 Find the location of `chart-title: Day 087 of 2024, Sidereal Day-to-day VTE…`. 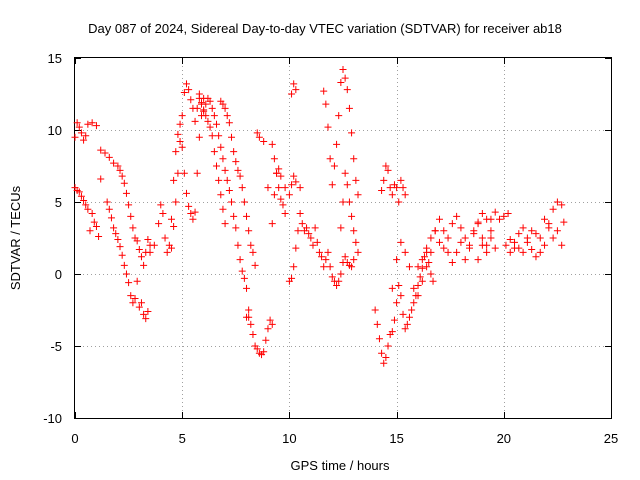

chart-title: Day 087 of 2024, Sidereal Day-to-day VTE… is located at coordinates (325, 28).